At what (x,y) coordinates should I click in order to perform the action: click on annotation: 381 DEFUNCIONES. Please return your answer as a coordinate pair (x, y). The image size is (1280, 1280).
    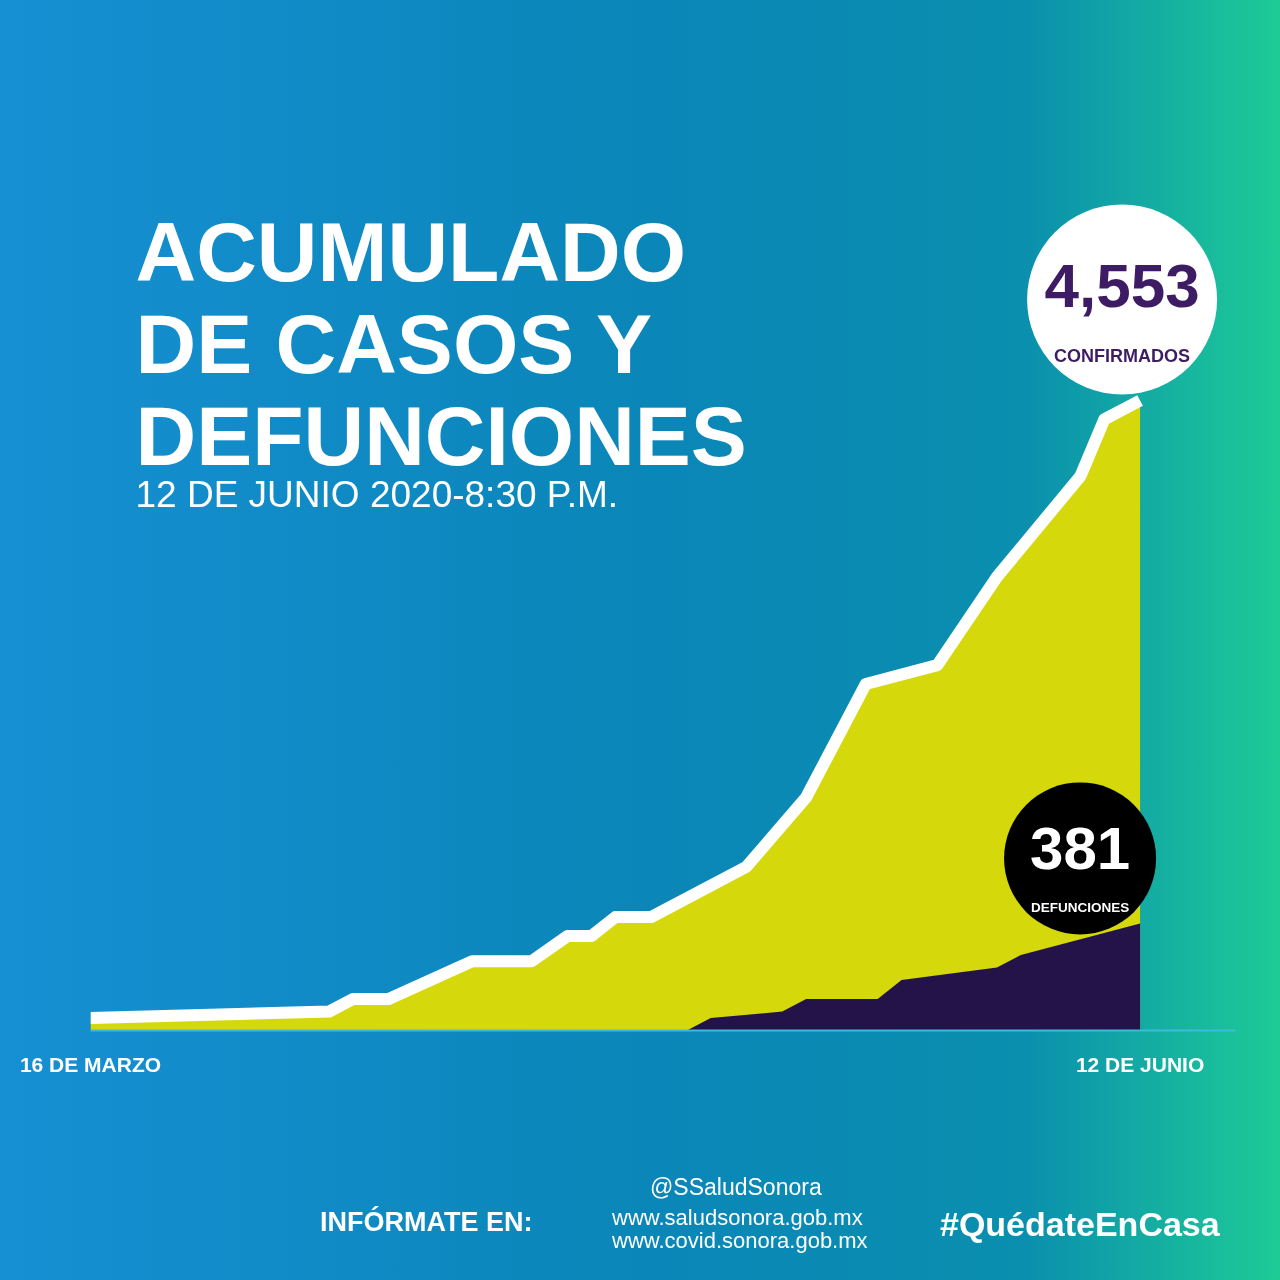
    Looking at the image, I should click on (1080, 864).